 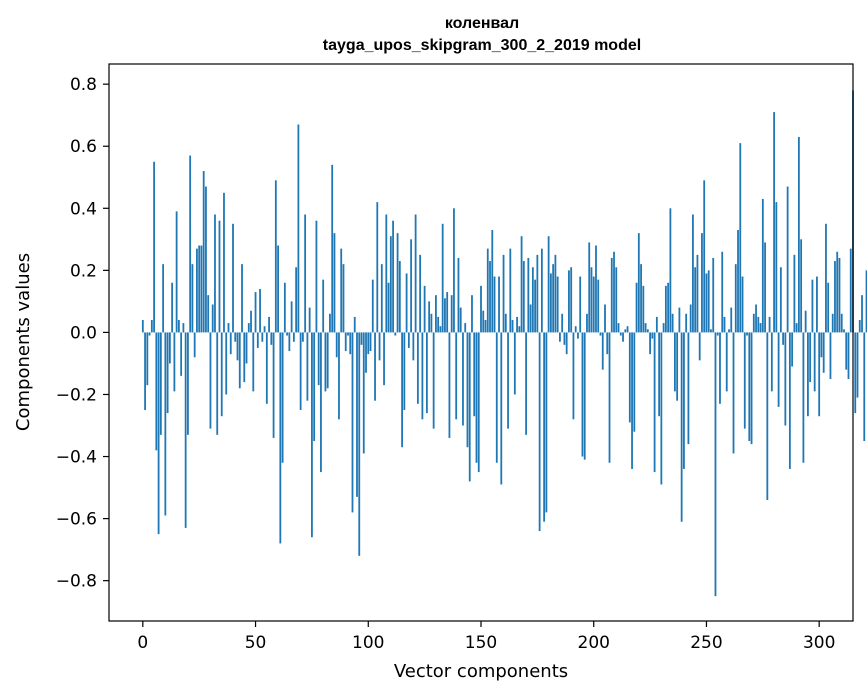 What do you see at coordinates (482, 45) in the screenshot?
I see `chart-subtitle: tayga_upos_skipgram_300_2_2019 model` at bounding box center [482, 45].